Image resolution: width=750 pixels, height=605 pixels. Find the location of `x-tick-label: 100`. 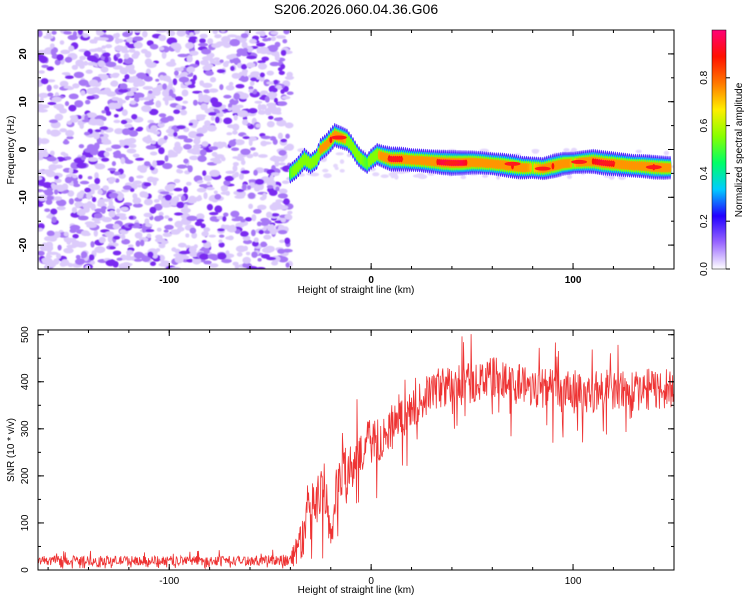

x-tick-label: 100 is located at coordinates (573, 280).